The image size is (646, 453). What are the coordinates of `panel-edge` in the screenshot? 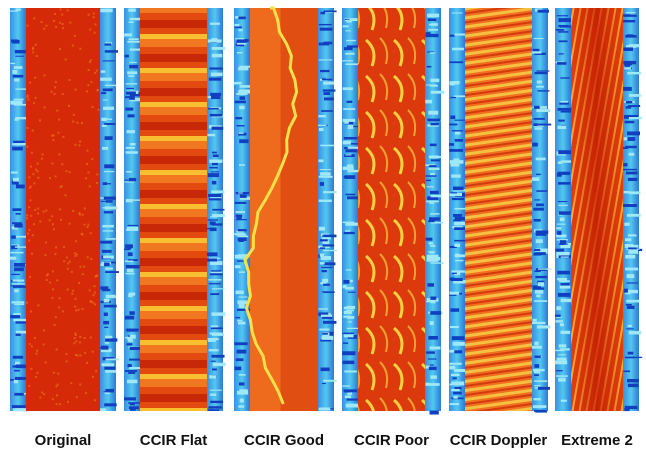 It's located at (326, 209).